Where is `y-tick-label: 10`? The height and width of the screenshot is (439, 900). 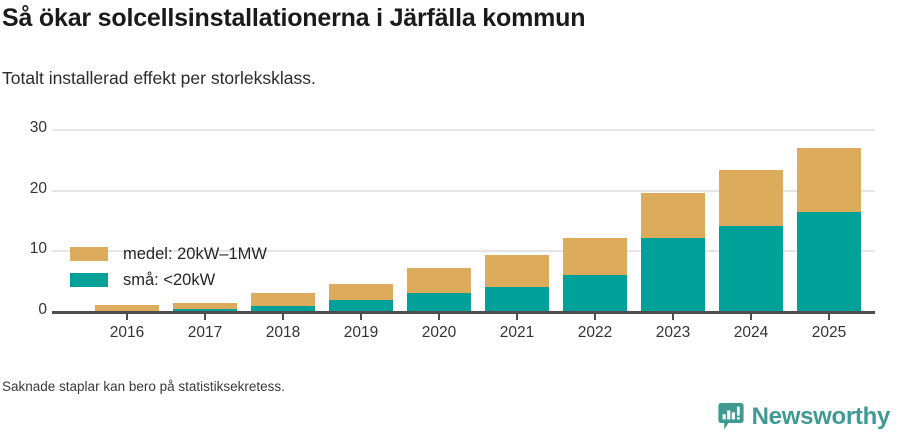
y-tick-label: 10 is located at coordinates (38, 249).